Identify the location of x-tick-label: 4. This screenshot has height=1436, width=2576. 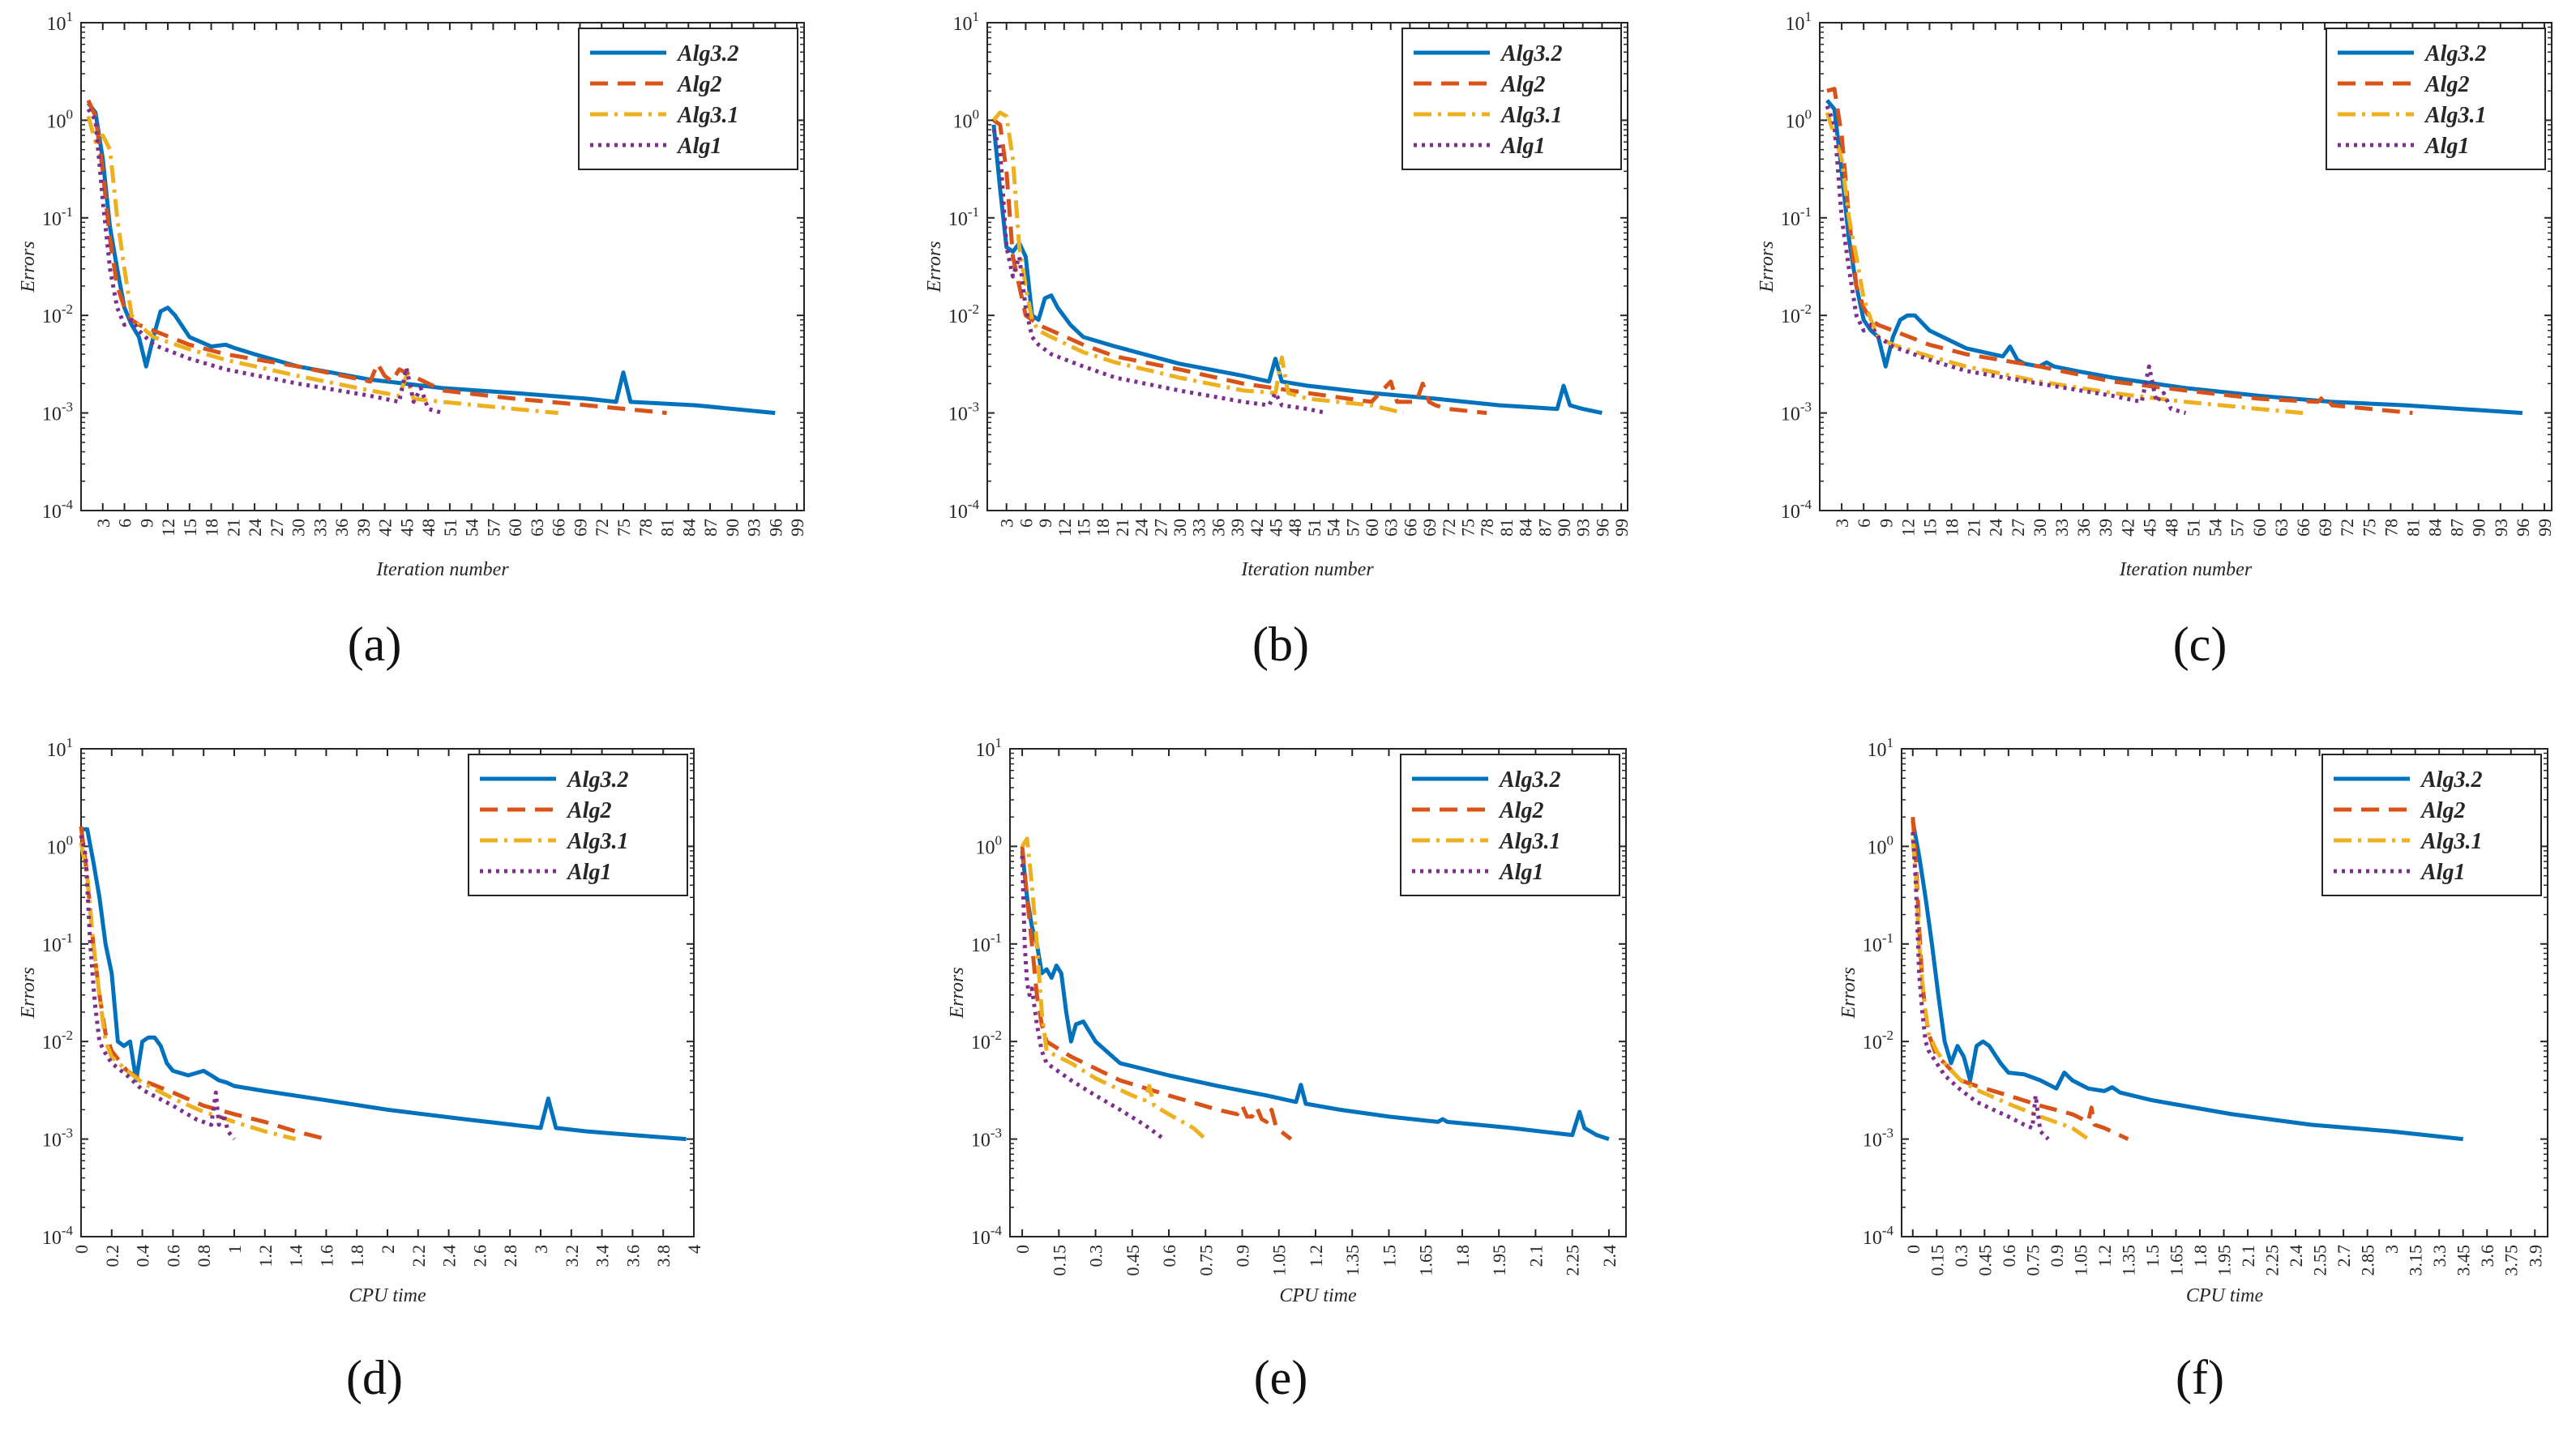
(694, 1249).